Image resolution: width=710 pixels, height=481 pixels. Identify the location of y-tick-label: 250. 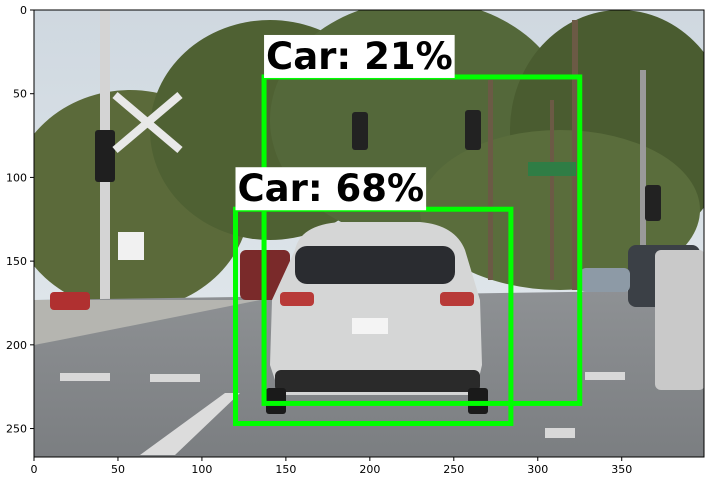
(16, 429).